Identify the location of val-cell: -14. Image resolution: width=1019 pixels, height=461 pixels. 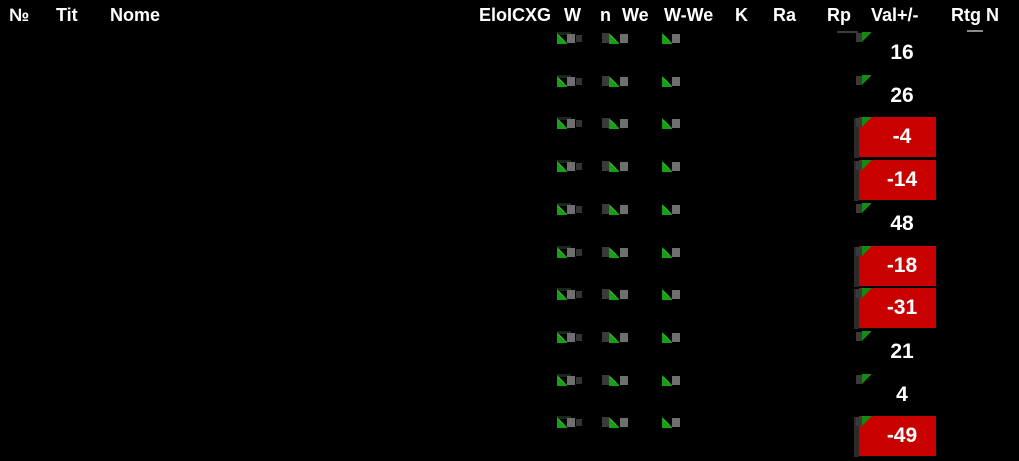
(896, 181).